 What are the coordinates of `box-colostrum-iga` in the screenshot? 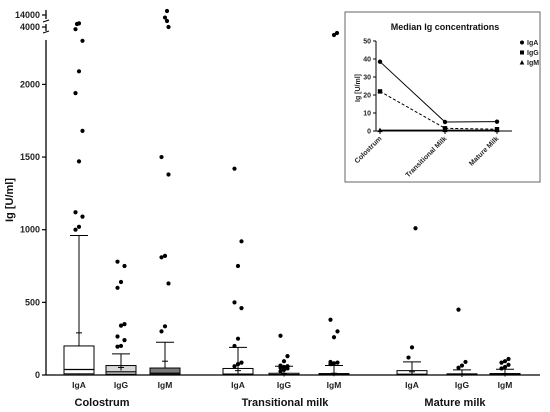 It's located at (79, 198).